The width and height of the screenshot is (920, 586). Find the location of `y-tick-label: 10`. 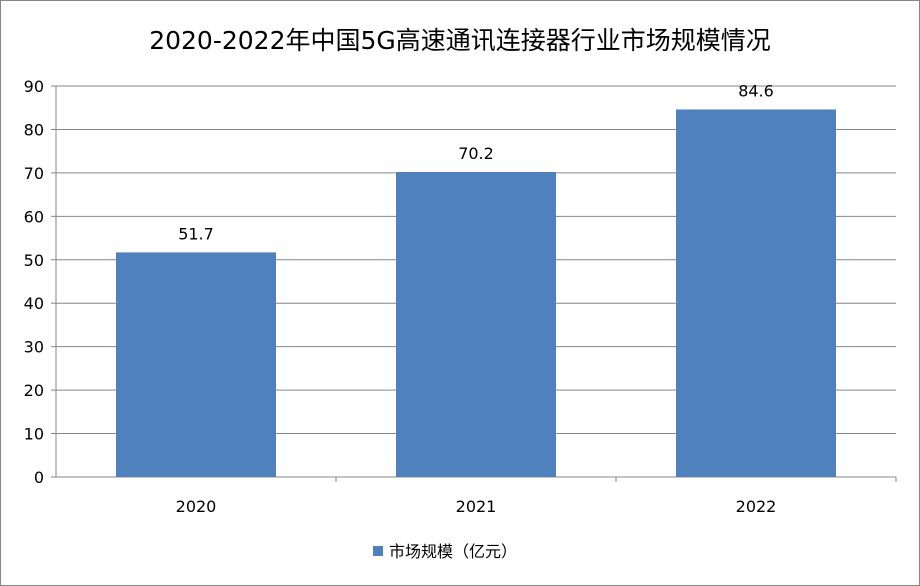

y-tick-label: 10 is located at coordinates (34, 434).